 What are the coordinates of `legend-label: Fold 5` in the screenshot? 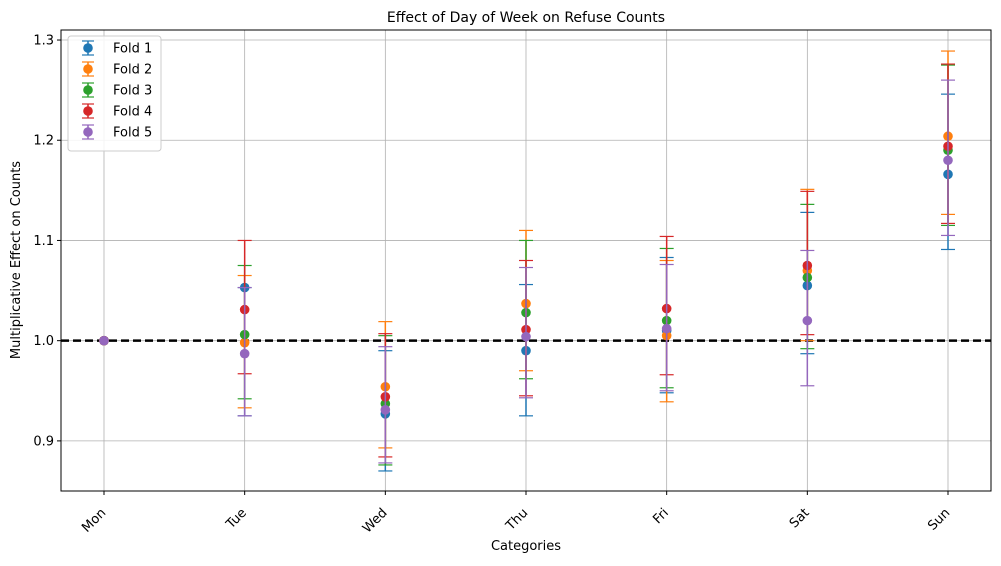 It's located at (132, 133).